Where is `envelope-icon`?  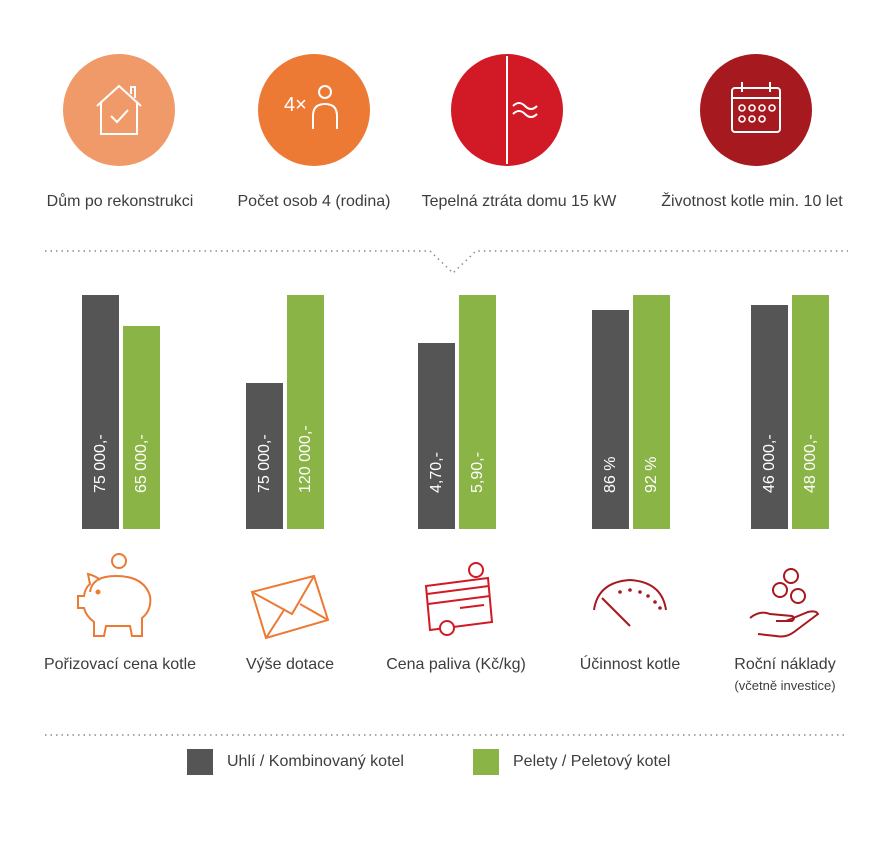 envelope-icon is located at coordinates (290, 607).